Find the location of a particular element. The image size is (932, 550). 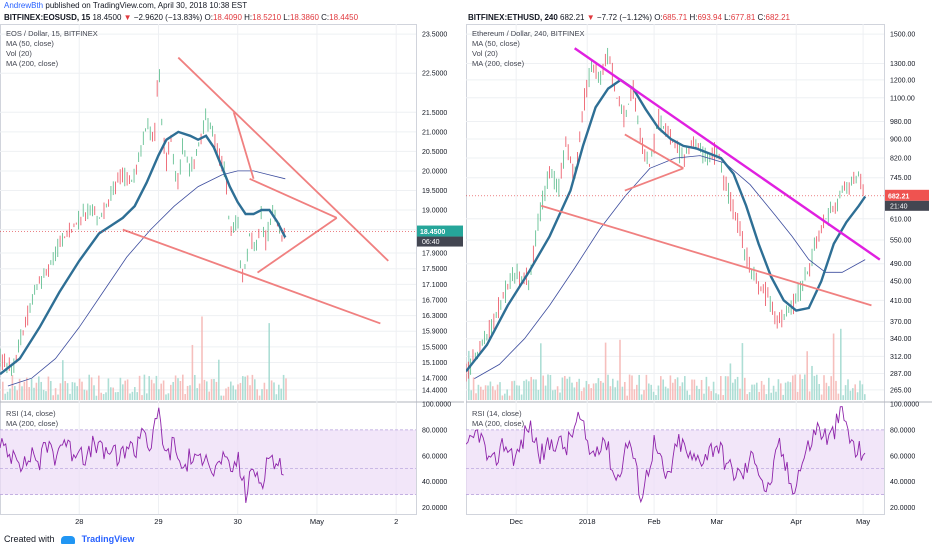

x-tick-label: May is located at coordinates (863, 521).